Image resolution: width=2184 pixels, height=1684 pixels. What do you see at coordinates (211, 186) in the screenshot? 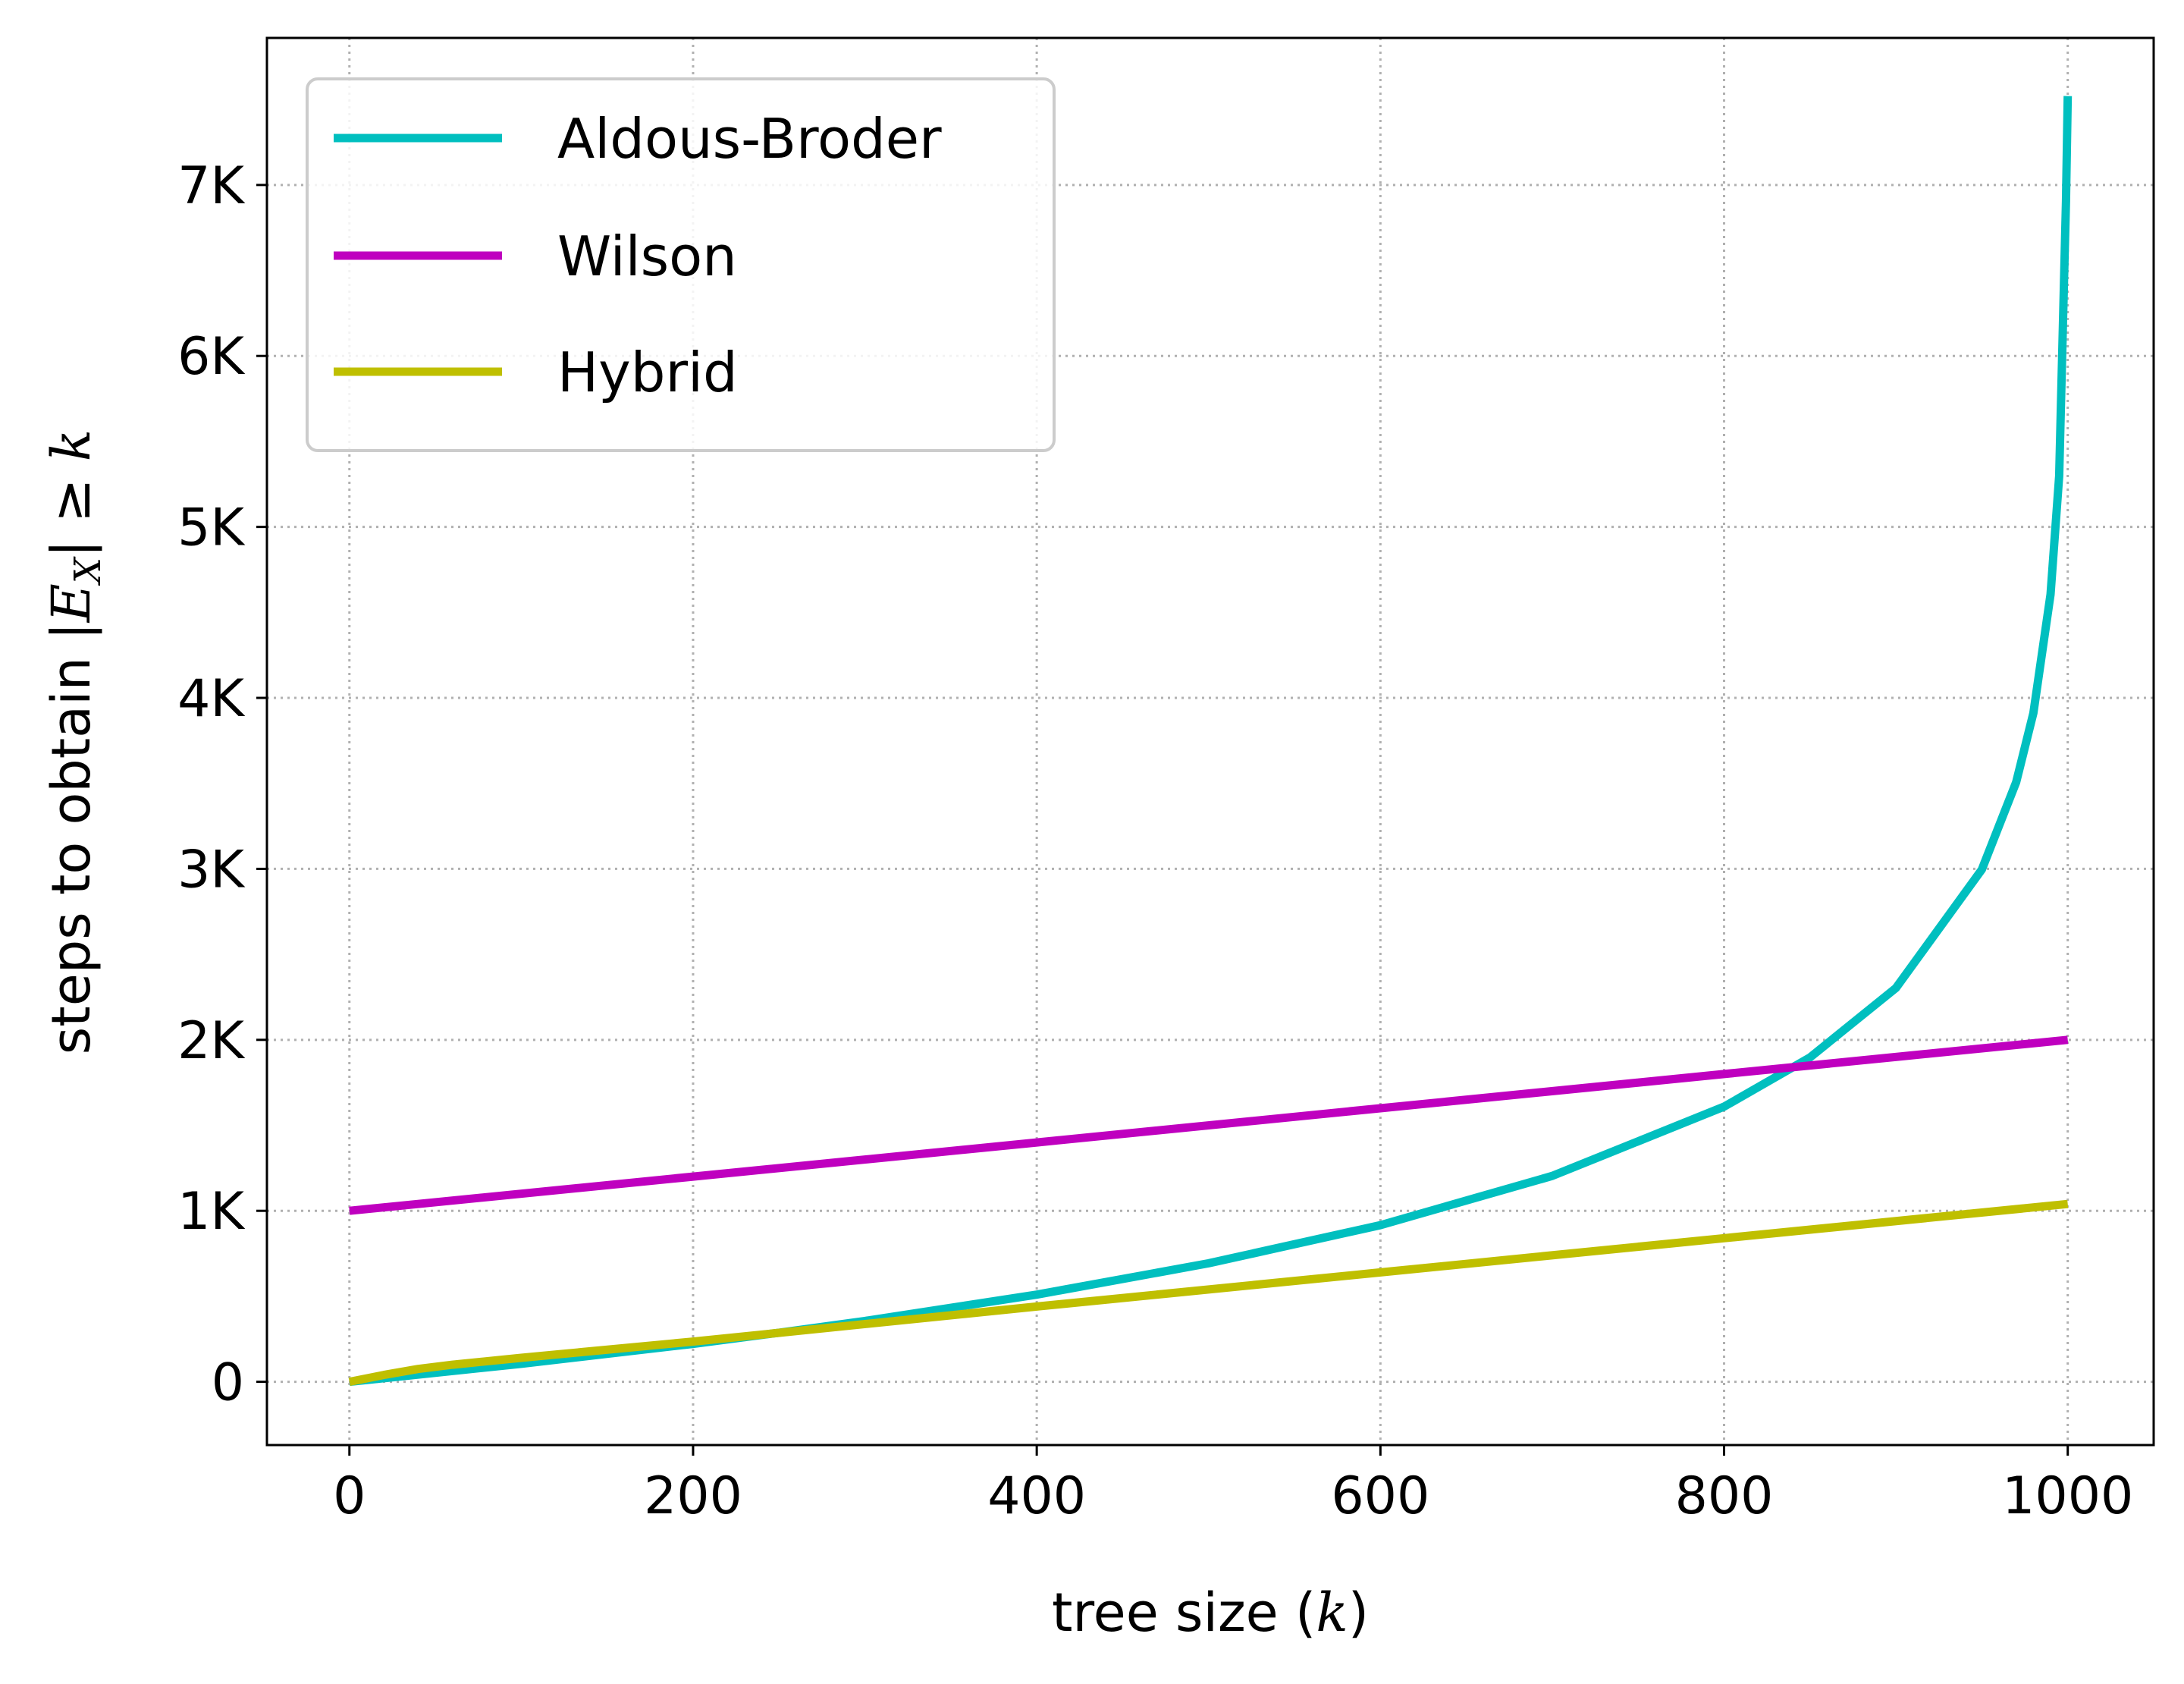
I see `y-tick-label: 7K` at bounding box center [211, 186].